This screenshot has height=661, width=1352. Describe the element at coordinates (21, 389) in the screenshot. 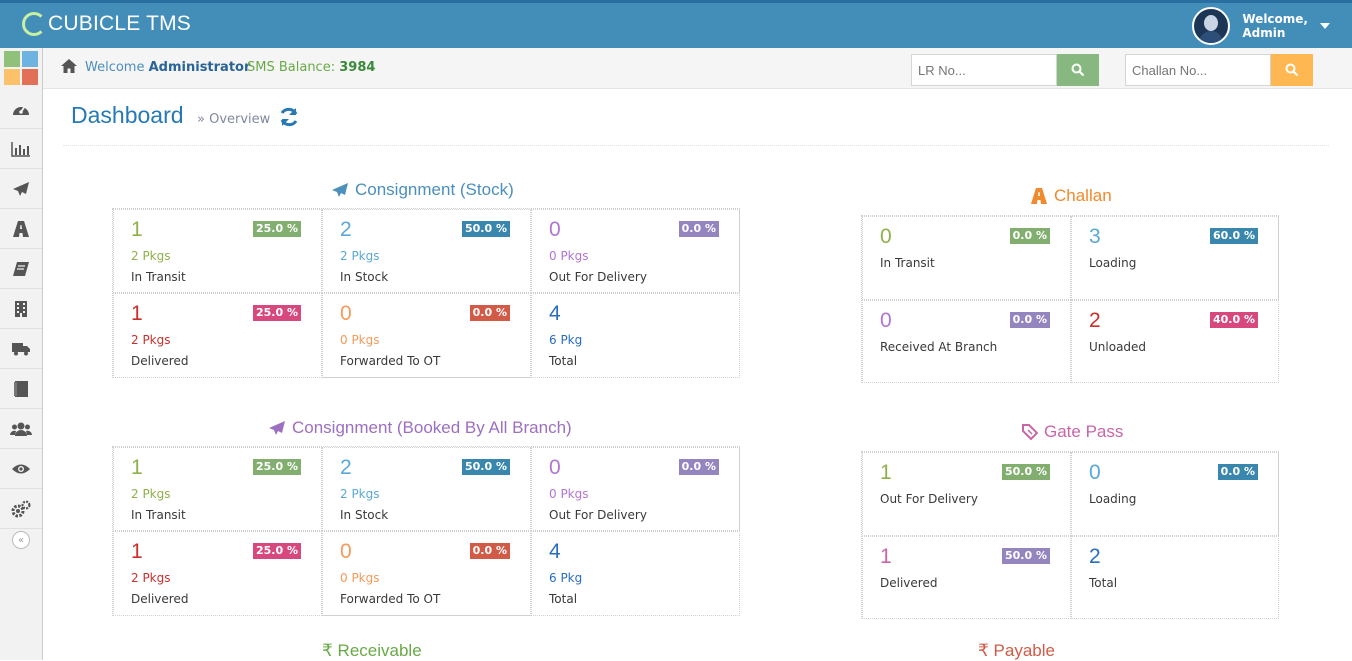

I see `sidebar-item-ledger` at that location.